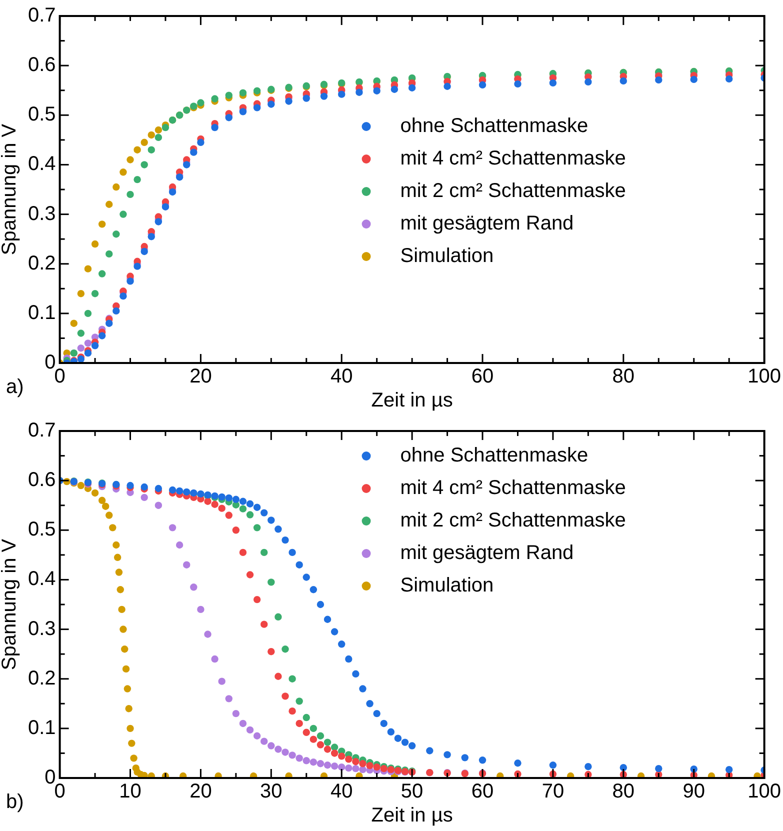 This screenshot has width=783, height=831. What do you see at coordinates (553, 791) in the screenshot?
I see `x-tick-label: 70` at bounding box center [553, 791].